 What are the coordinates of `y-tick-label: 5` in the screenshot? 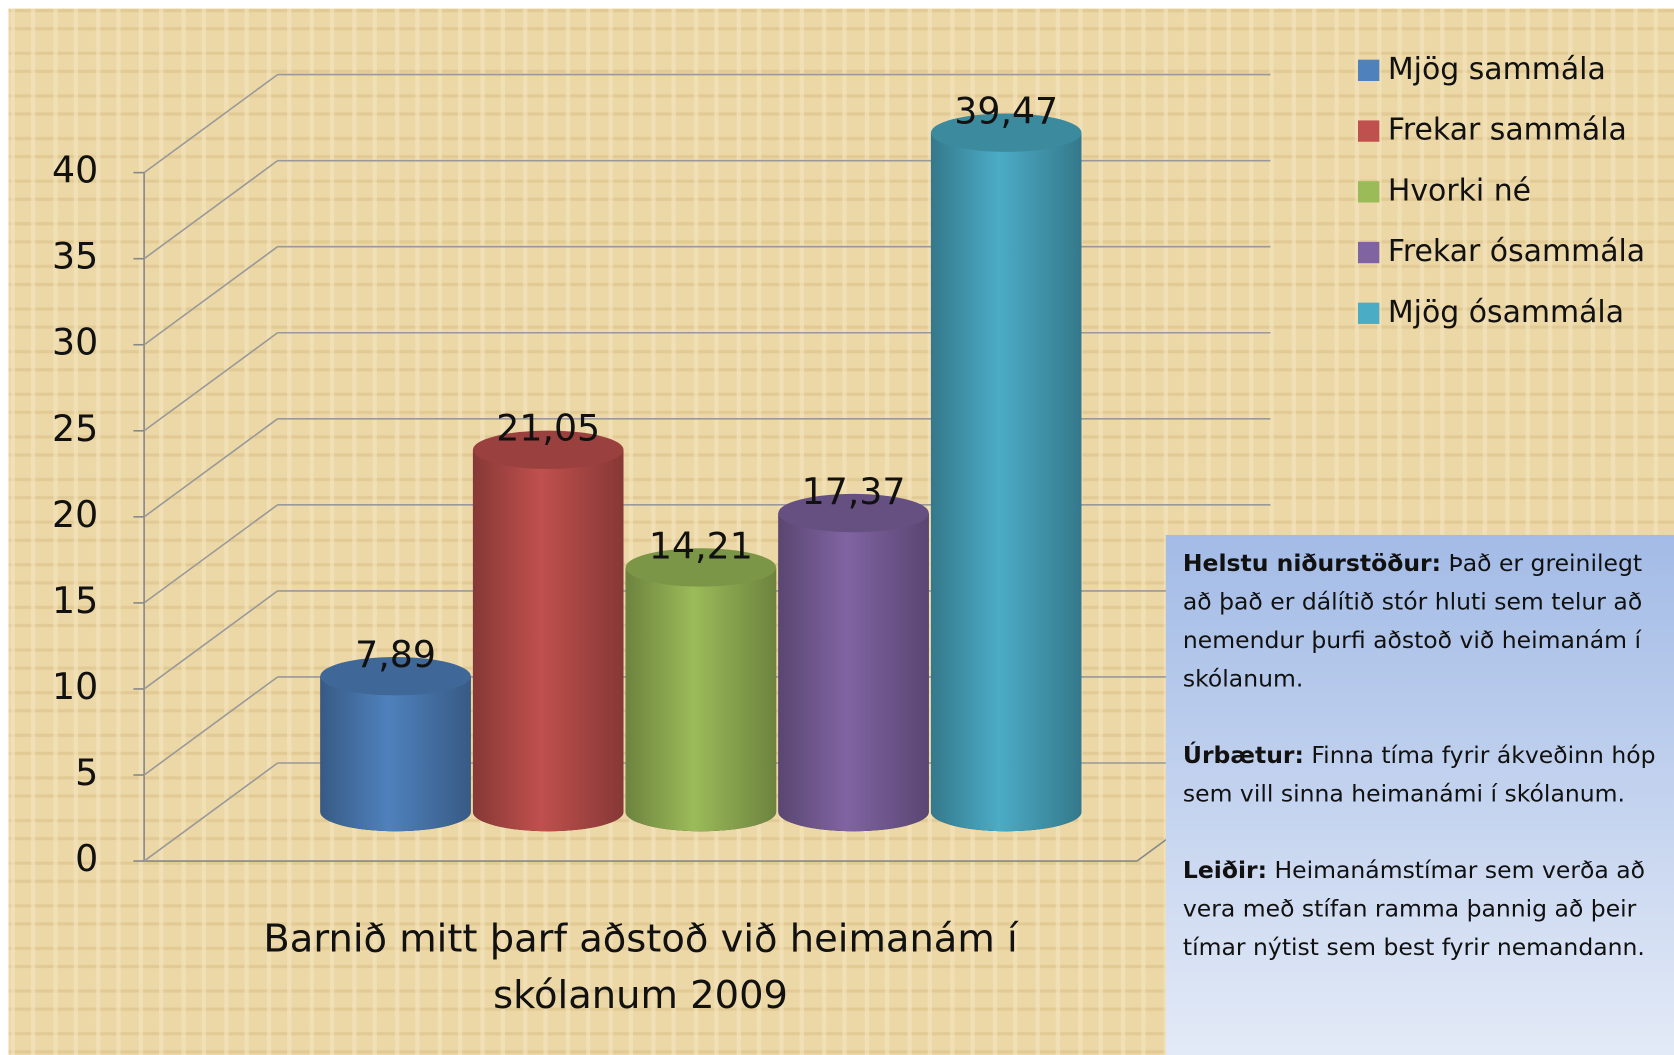 It's located at (86, 772).